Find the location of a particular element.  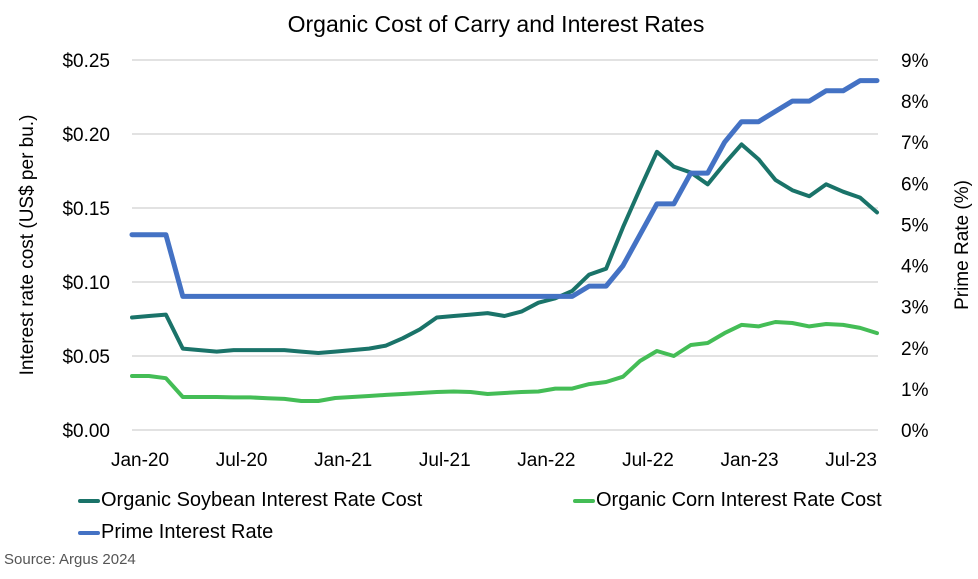

y-axis-left: $0.00 $0.05 $0.10 $0.15 $0.20 $0.25 is located at coordinates (86, 246).